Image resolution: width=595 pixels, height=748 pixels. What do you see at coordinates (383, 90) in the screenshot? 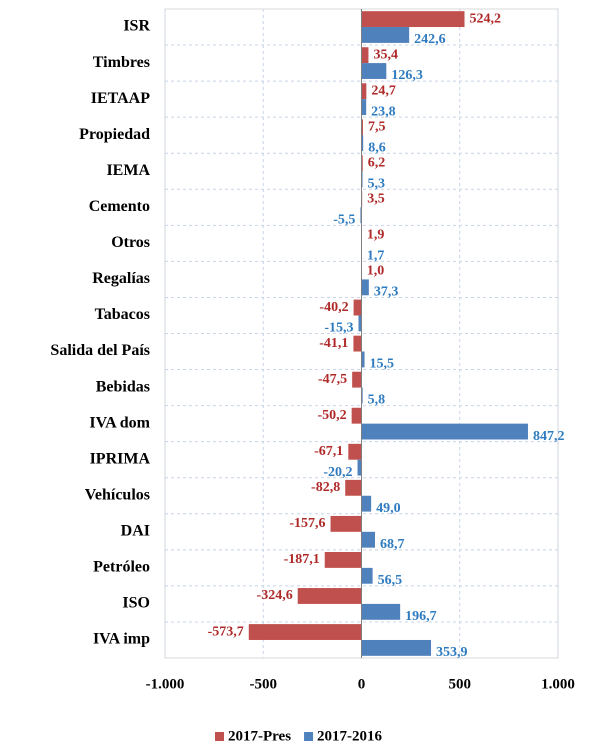
I see `value-label: 24,7` at bounding box center [383, 90].